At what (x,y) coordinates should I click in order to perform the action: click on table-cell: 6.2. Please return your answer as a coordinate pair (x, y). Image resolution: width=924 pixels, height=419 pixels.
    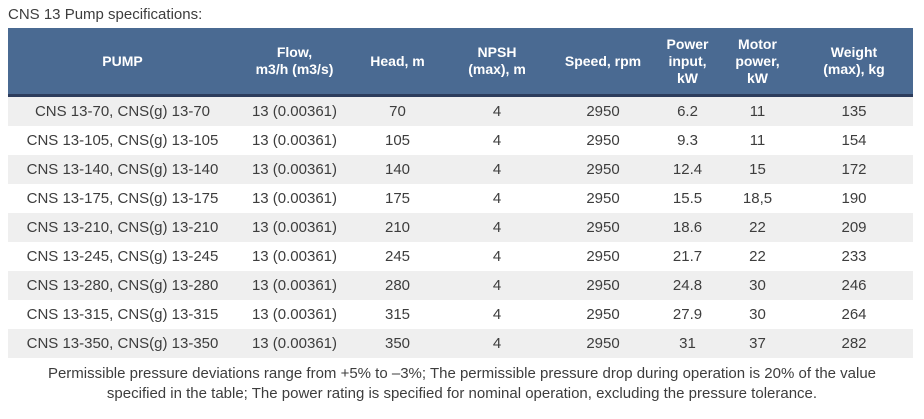
    Looking at the image, I should click on (687, 111).